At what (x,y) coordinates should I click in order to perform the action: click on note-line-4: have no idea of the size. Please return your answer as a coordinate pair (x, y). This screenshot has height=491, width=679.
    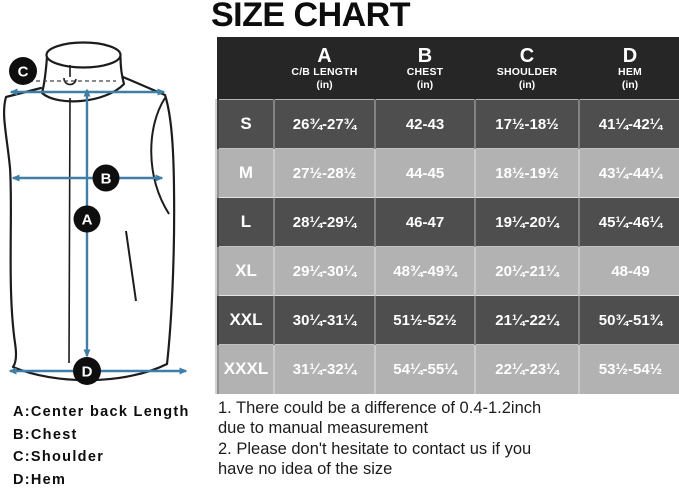
    Looking at the image, I should click on (446, 469).